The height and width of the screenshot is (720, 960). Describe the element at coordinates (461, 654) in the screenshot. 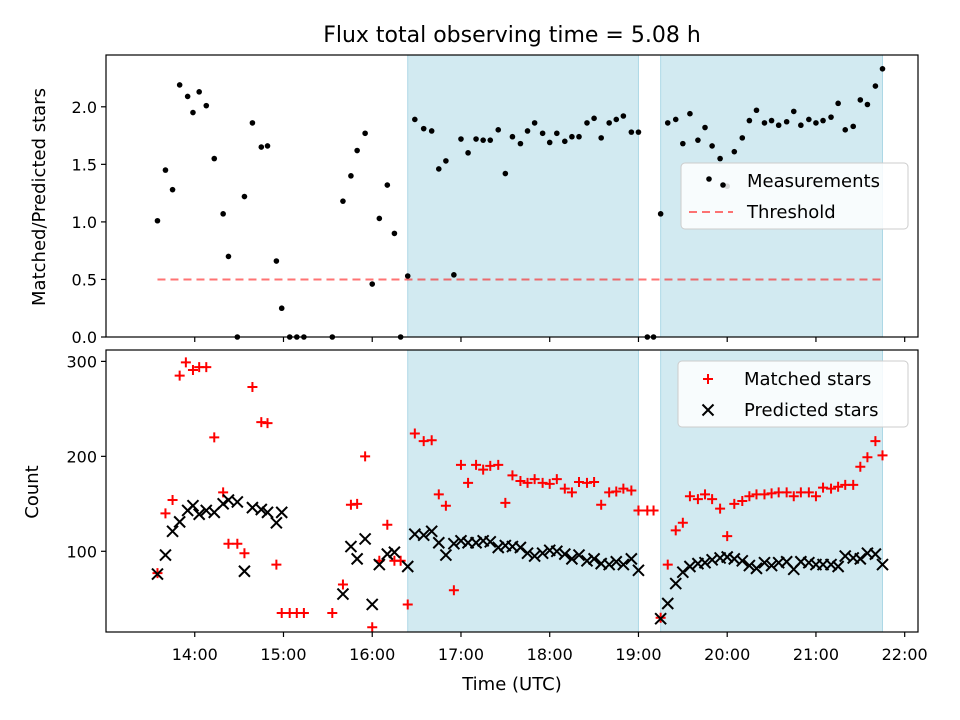

I see `x-tick-label: 17:00` at that location.